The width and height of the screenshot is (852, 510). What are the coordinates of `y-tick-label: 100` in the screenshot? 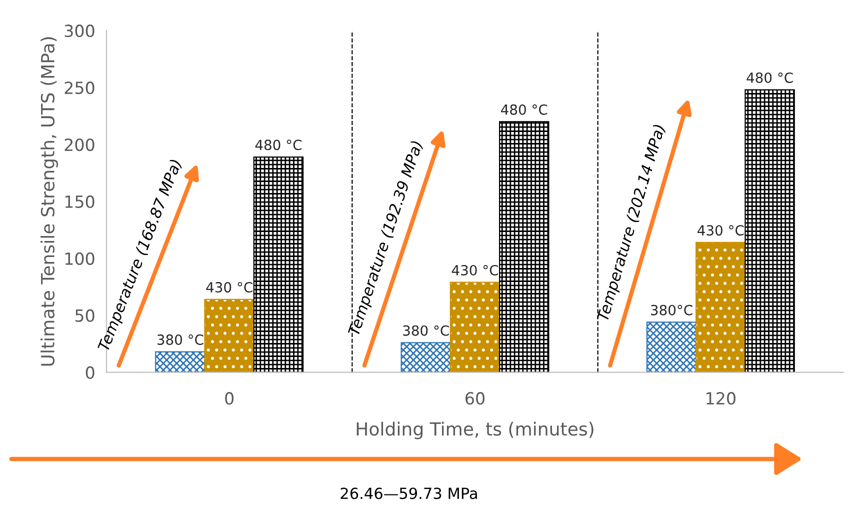 It's located at (79, 258).